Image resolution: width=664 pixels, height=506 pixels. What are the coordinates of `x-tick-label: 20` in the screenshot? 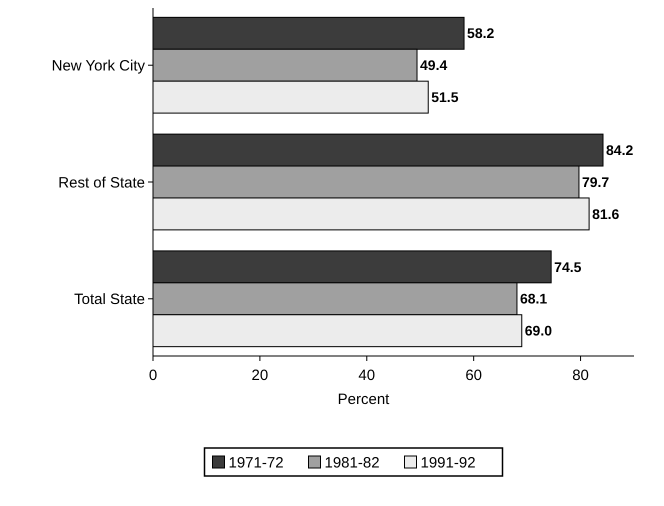 It's located at (260, 375).